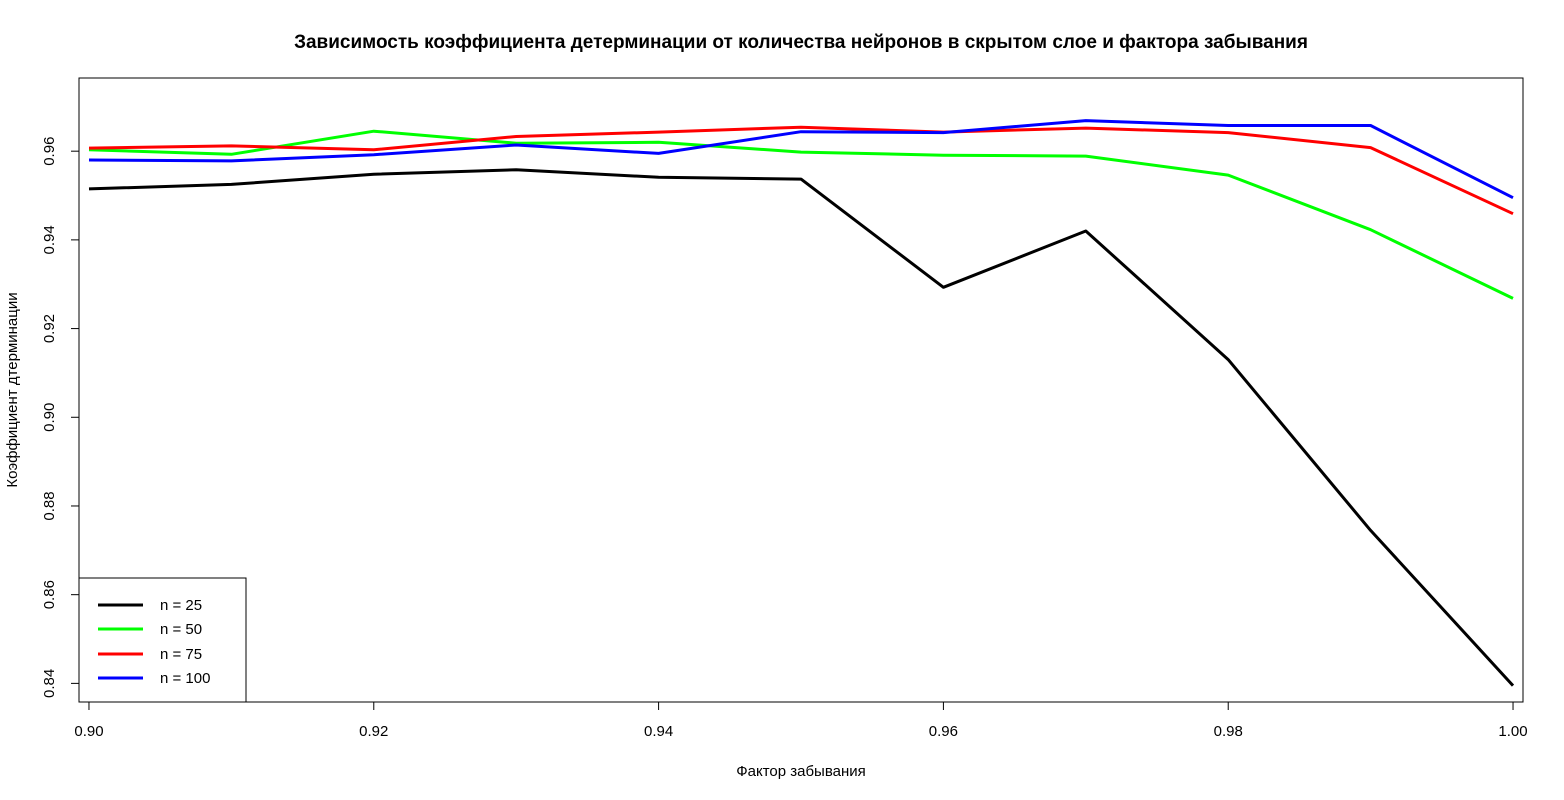 Image resolution: width=1564 pixels, height=800 pixels. Describe the element at coordinates (150, 654) in the screenshot. I see `legend-item: n = 75` at that location.